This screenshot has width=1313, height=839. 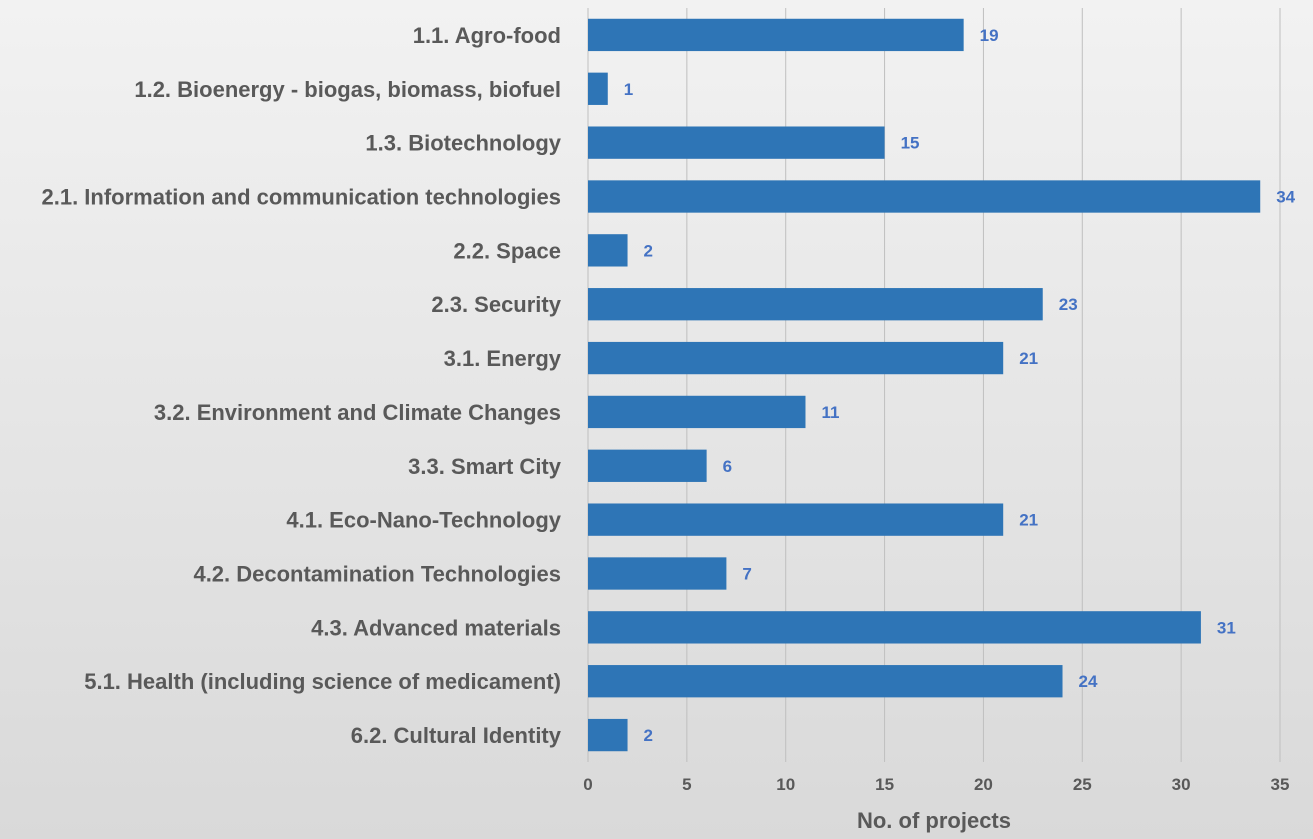 What do you see at coordinates (1082, 784) in the screenshot?
I see `x-tick-label: 25` at bounding box center [1082, 784].